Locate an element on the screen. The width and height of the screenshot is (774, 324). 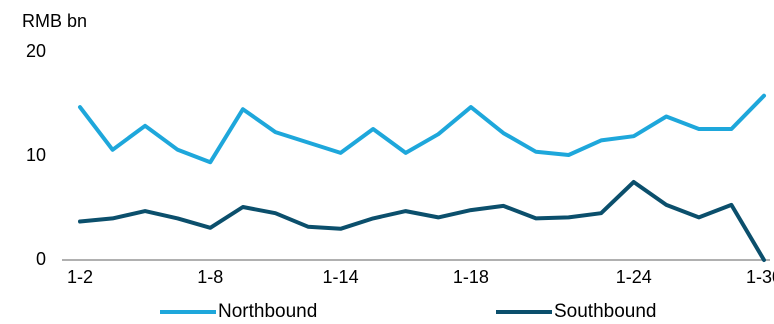
legend-label-southbound: Southbound is located at coordinates (605, 311).